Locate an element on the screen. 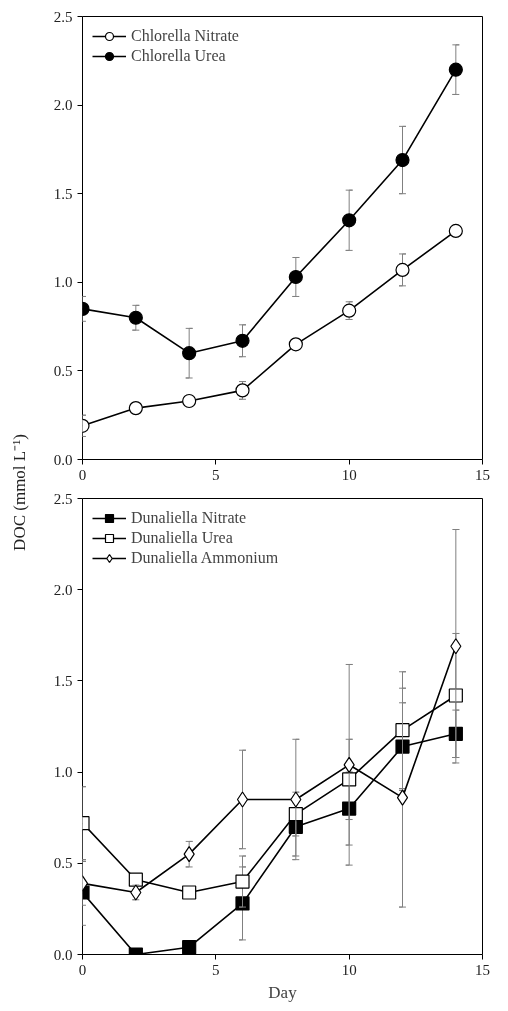 The image size is (508, 1011). legend-label: Dunaliella Nitrate is located at coordinates (189, 518).